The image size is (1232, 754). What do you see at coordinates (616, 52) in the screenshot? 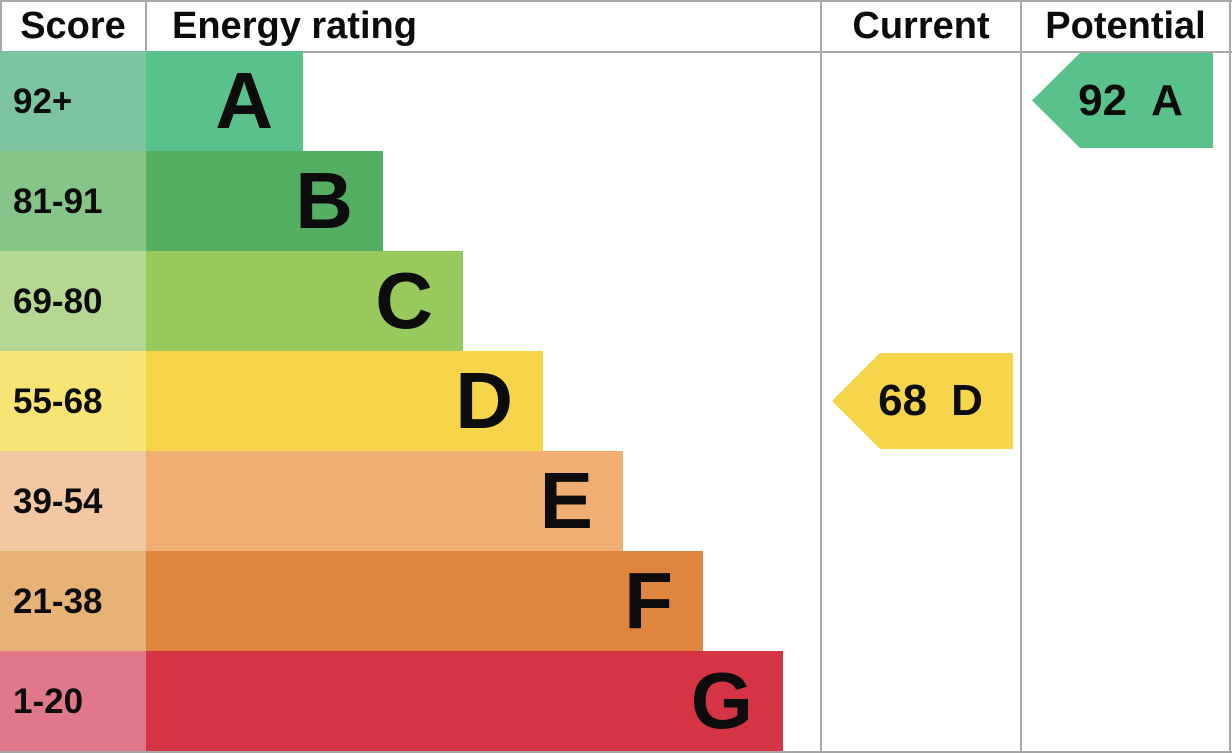
I see `divider-header-bottom` at bounding box center [616, 52].